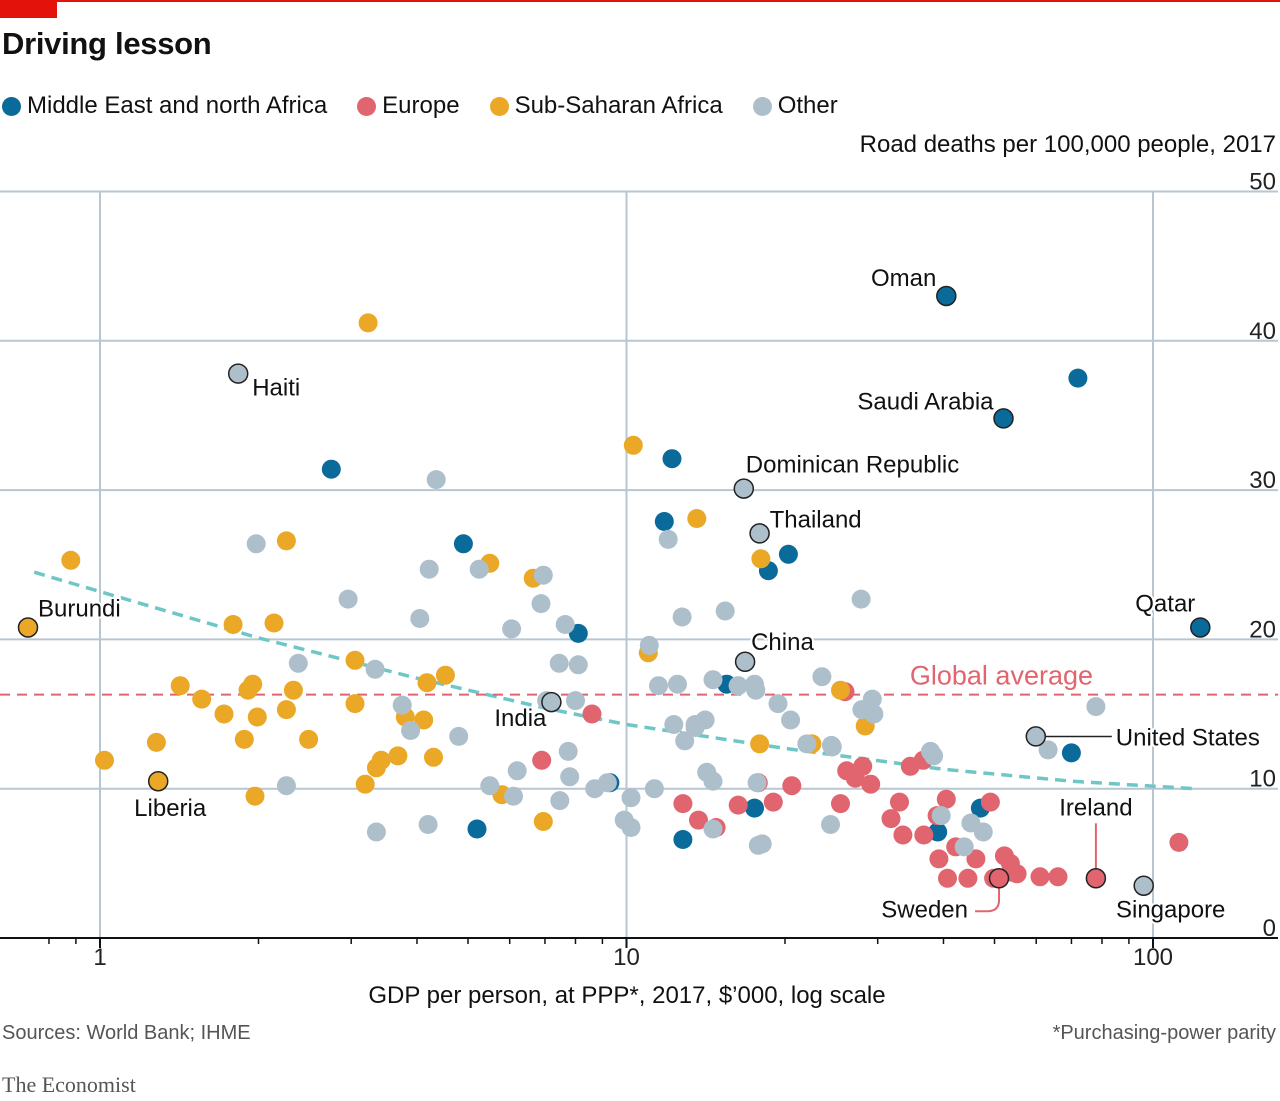 This screenshot has height=1101, width=1280. I want to click on label-united-states: United States, so click(1188, 737).